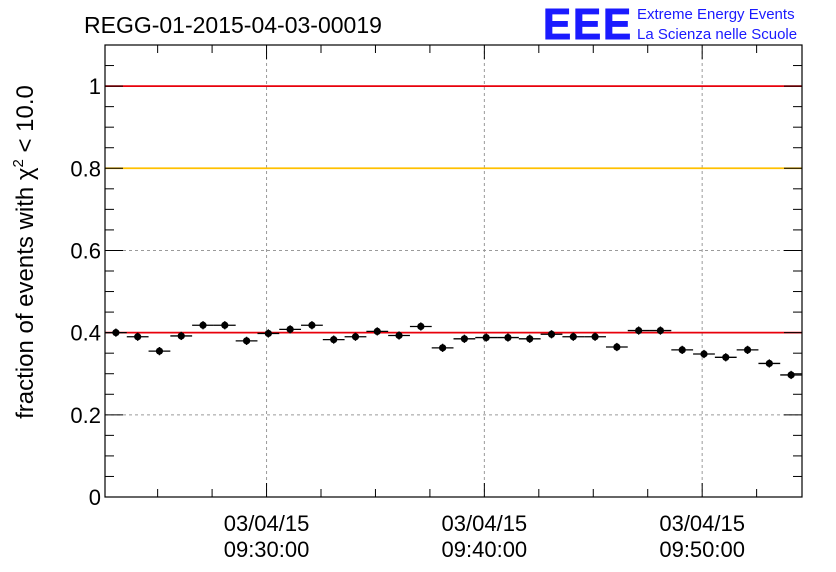 This screenshot has height=572, width=836. I want to click on x-tick-label-time: 09:50:00, so click(702, 549).